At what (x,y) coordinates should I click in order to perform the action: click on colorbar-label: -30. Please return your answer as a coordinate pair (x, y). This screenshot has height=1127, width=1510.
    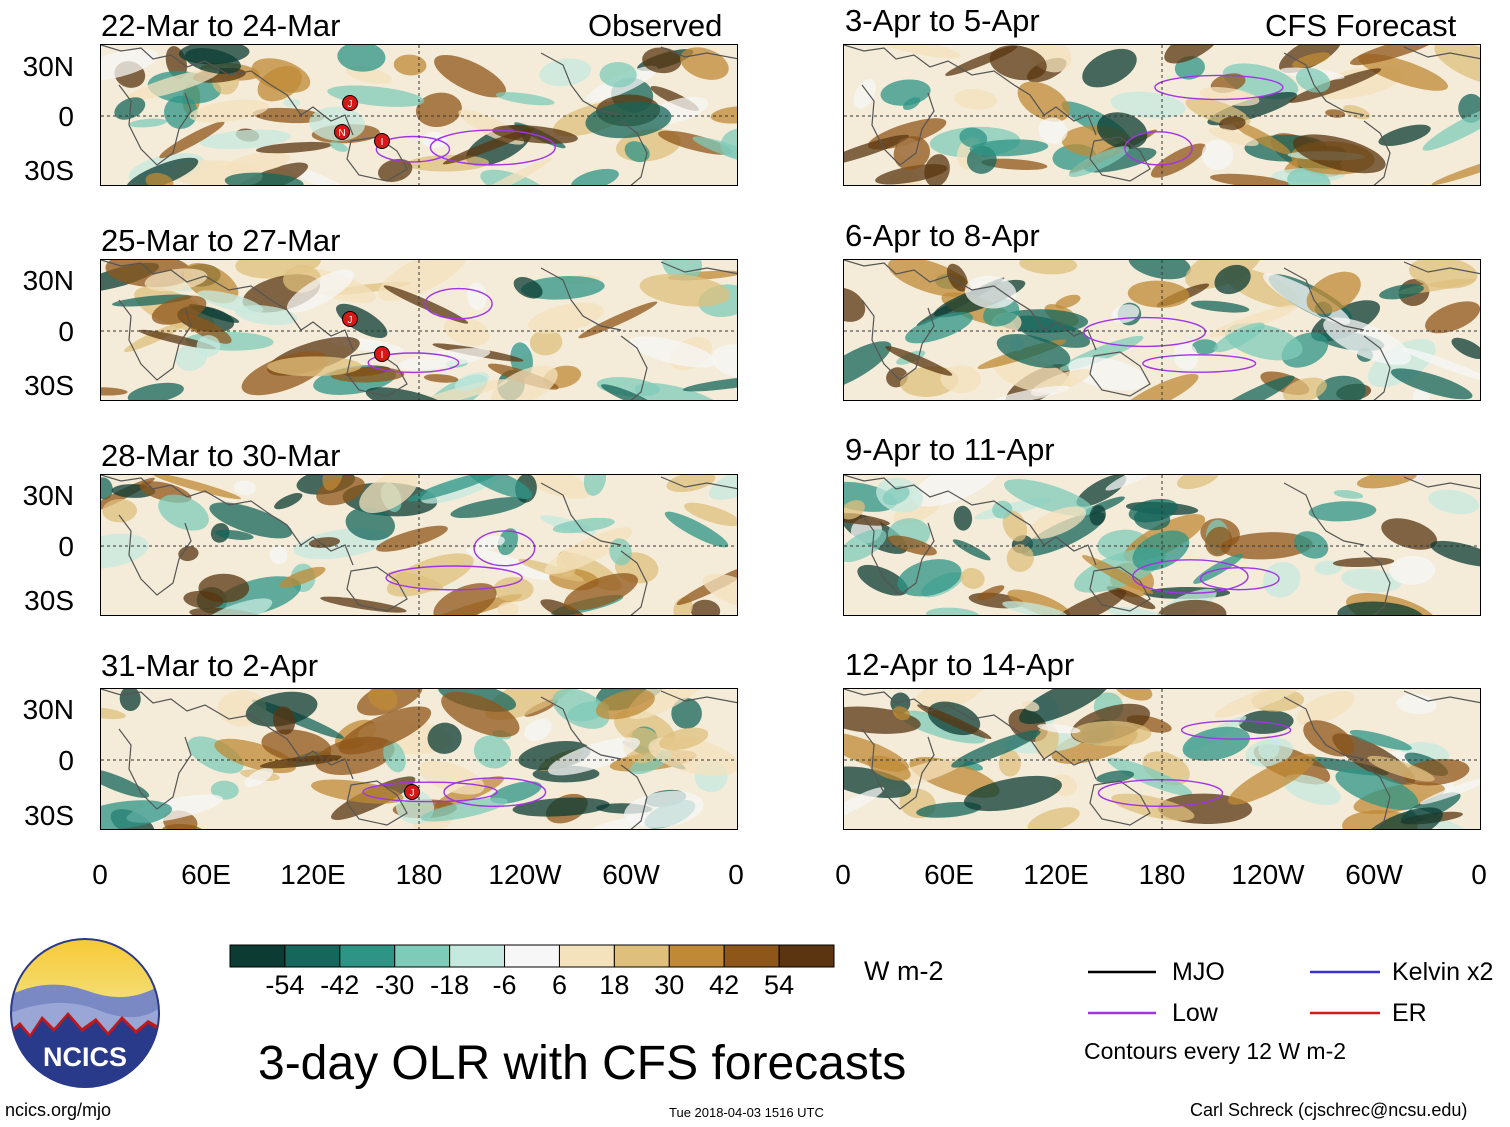
    Looking at the image, I should click on (395, 985).